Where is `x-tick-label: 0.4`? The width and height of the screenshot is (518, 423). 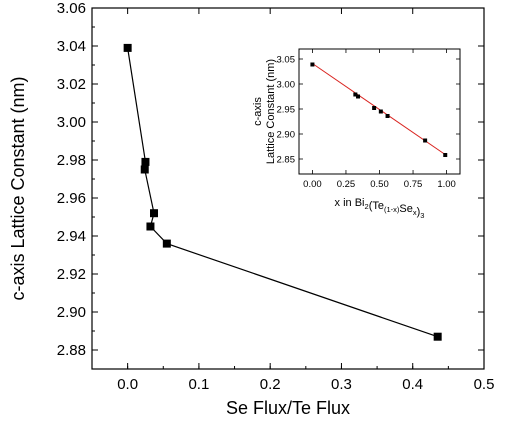
x-tick-label: 0.4 is located at coordinates (412, 384).